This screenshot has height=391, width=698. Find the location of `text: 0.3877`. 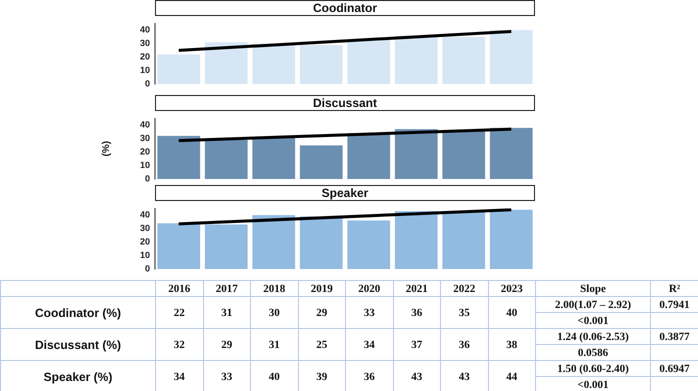

text: 0.3877 is located at coordinates (674, 336).